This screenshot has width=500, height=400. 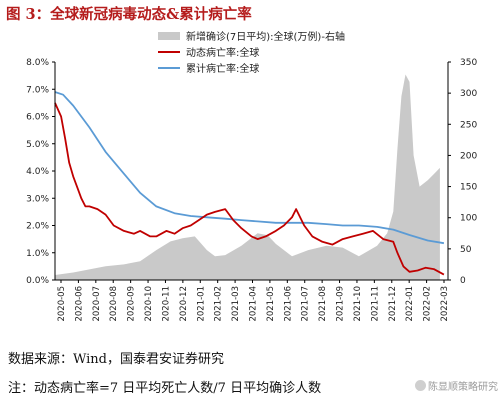 I want to click on left-tick-label: 2.0%, so click(x=37, y=227).